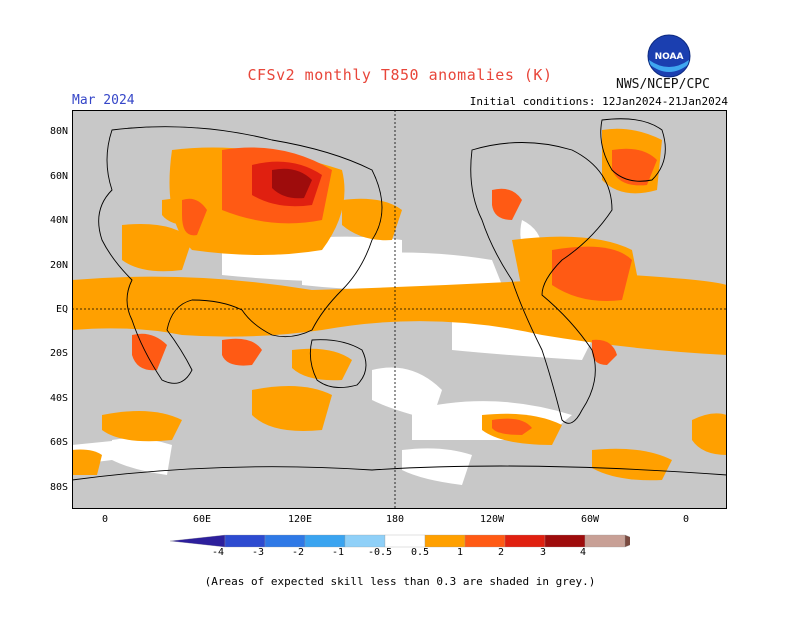 The height and width of the screenshot is (618, 800). I want to click on colorbar, so click(405, 548).